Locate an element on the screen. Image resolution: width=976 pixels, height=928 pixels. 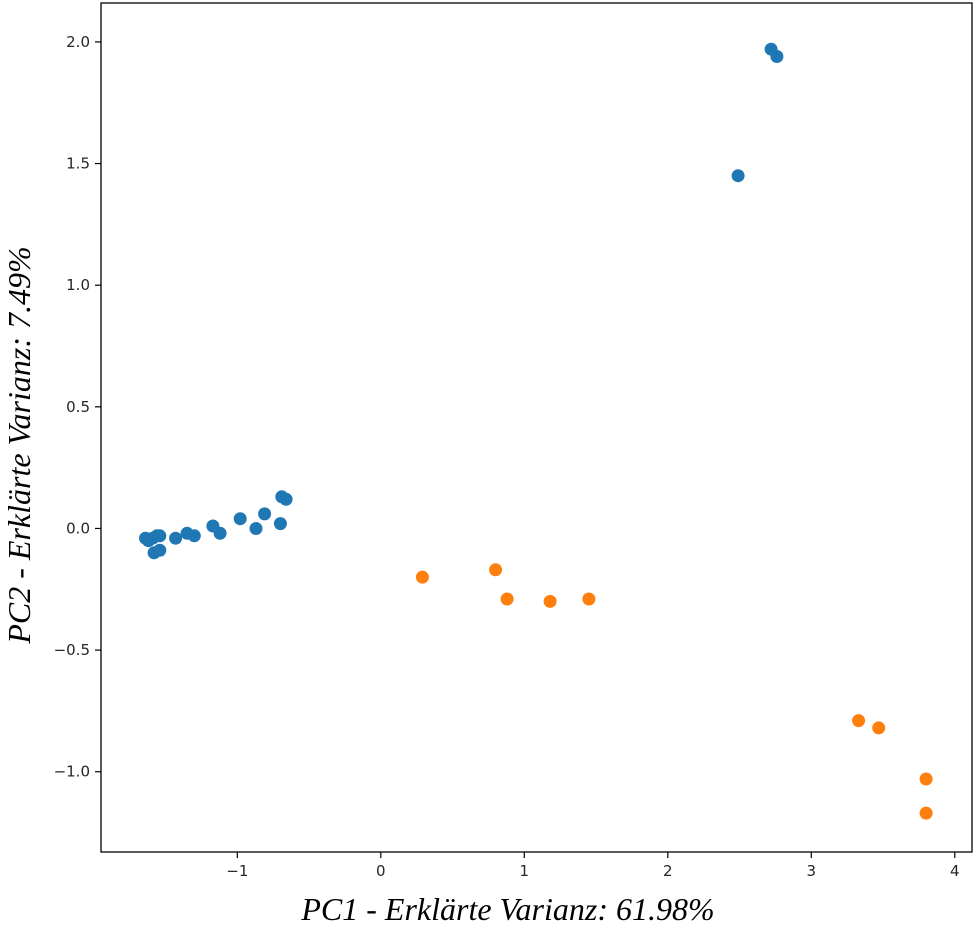
y-axis-label: PC2 - Erklärte Varianz: 7.49% is located at coordinates (19, 445).